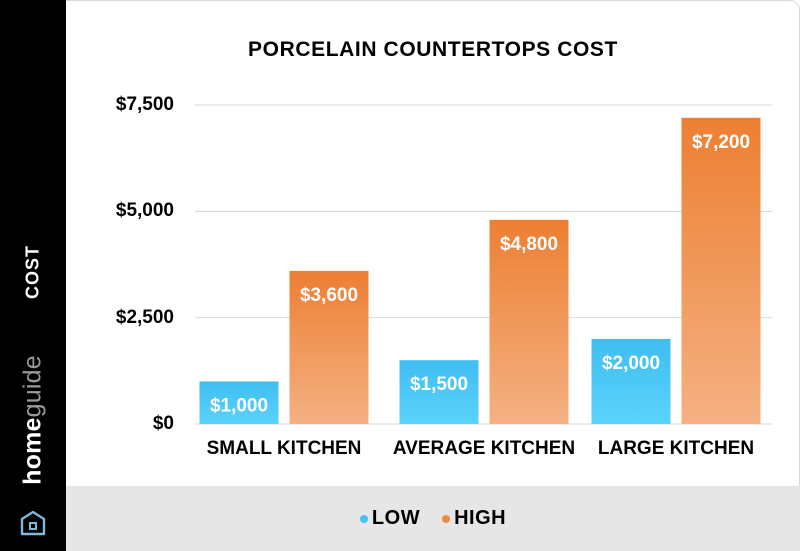 This screenshot has width=800, height=551. I want to click on x-category-label: SMALL KITCHEN, so click(284, 448).